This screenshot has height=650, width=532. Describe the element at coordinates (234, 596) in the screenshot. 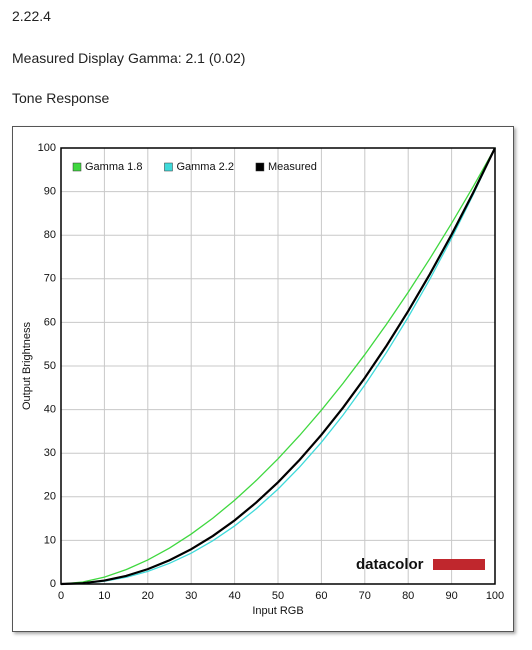

I see `x-tick-label: 40` at that location.